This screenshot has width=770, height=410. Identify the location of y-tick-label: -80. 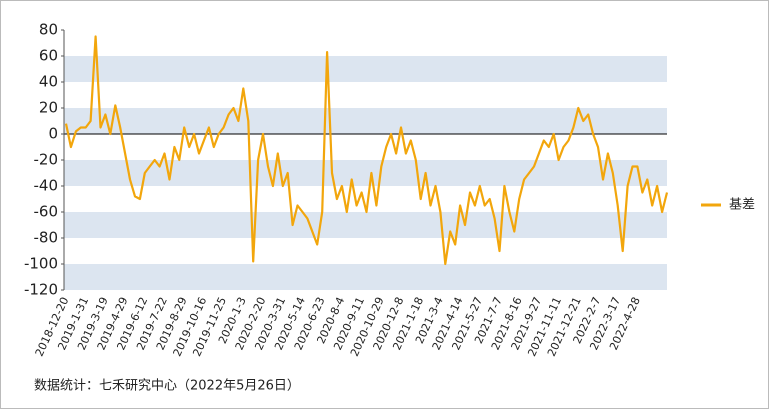
(46, 238).